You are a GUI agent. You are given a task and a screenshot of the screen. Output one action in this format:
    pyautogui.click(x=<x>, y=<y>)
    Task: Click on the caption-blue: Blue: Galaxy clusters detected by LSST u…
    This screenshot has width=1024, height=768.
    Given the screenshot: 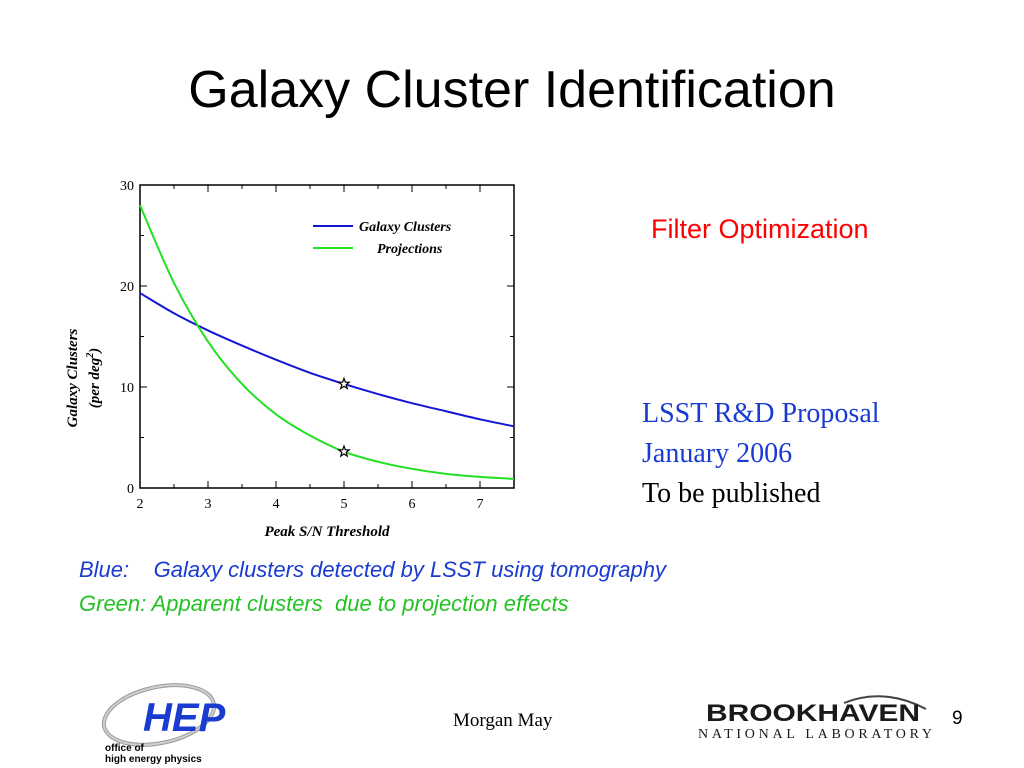 What is the action you would take?
    pyautogui.click(x=372, y=569)
    